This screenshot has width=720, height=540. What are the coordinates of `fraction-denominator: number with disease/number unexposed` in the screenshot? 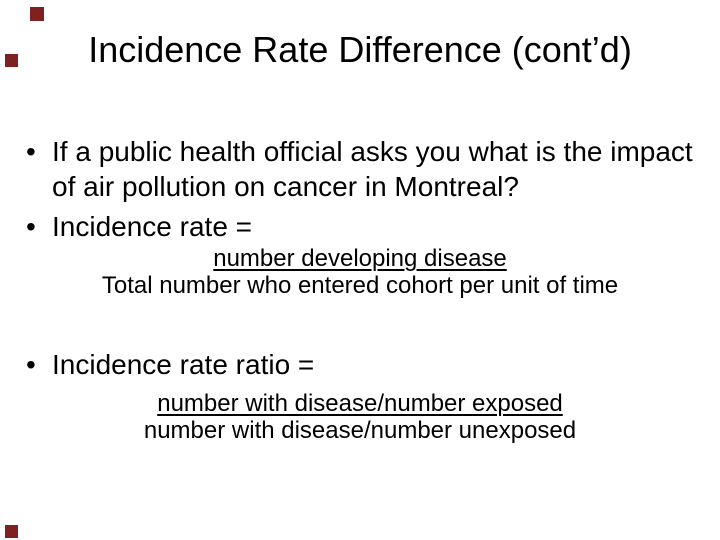 It's located at (360, 430).